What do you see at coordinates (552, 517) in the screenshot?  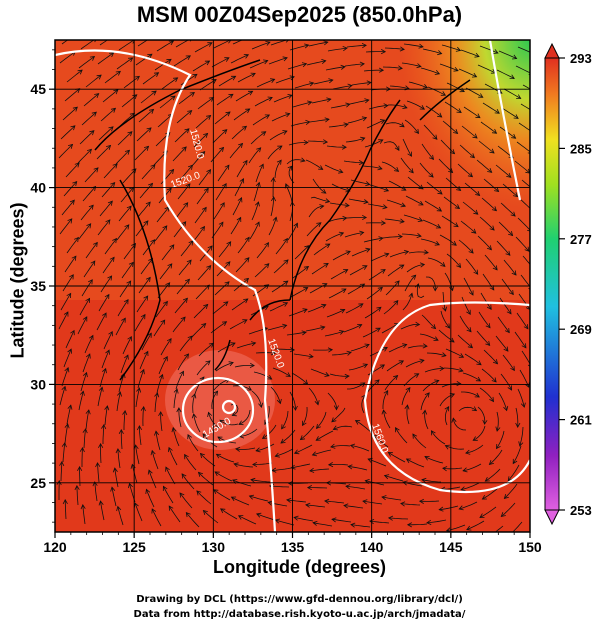 I see `colorbar-bottom-arrow` at bounding box center [552, 517].